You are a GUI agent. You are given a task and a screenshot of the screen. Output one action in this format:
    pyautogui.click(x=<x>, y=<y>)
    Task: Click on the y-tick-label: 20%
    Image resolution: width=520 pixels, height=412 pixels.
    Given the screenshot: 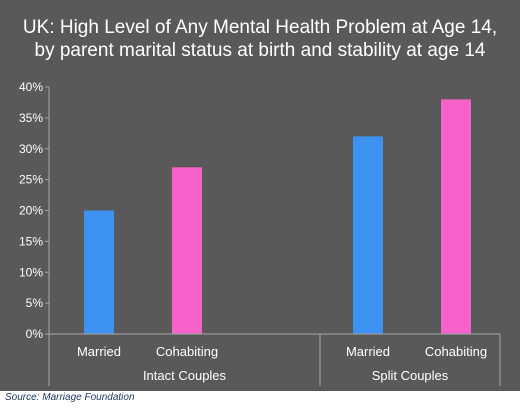 What is the action you would take?
    pyautogui.click(x=31, y=211)
    